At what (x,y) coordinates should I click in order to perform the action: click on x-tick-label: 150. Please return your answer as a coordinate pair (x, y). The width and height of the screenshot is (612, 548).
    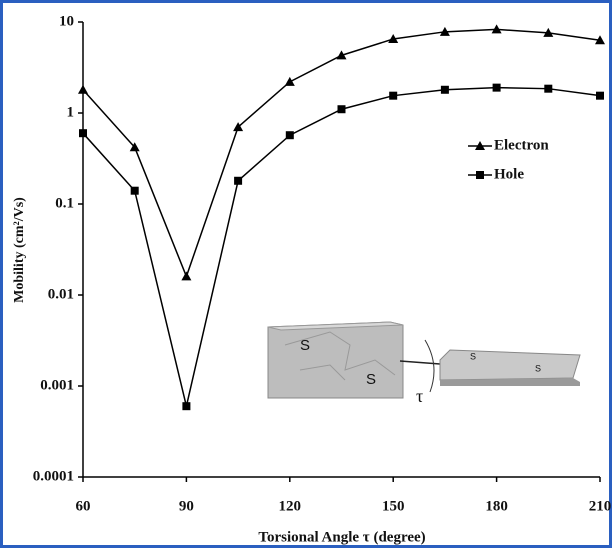
    Looking at the image, I should click on (393, 506).